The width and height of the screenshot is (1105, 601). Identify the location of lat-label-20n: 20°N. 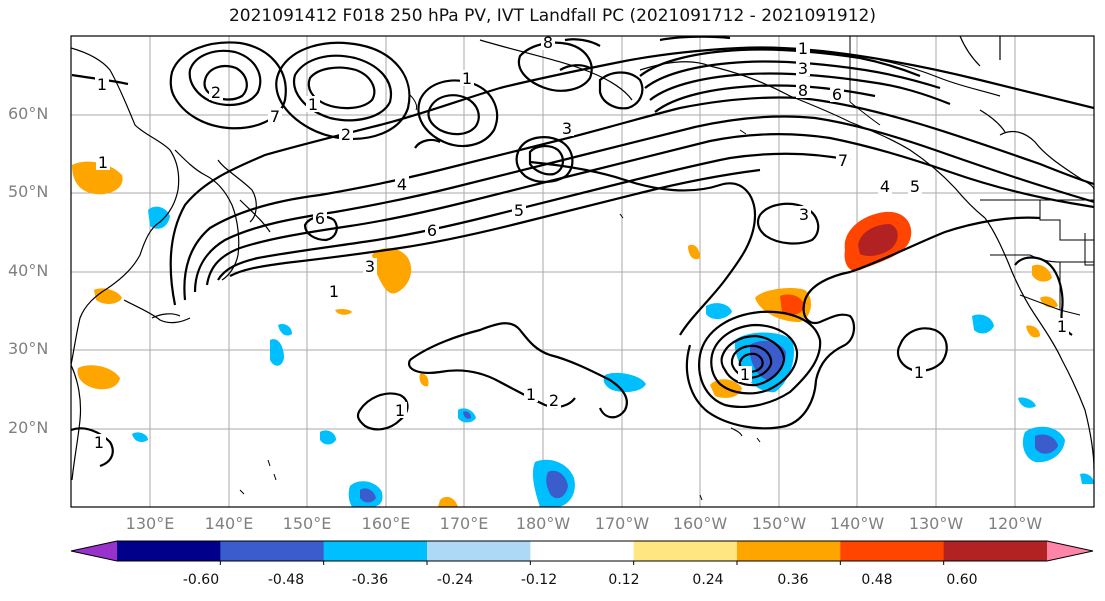
(28, 427).